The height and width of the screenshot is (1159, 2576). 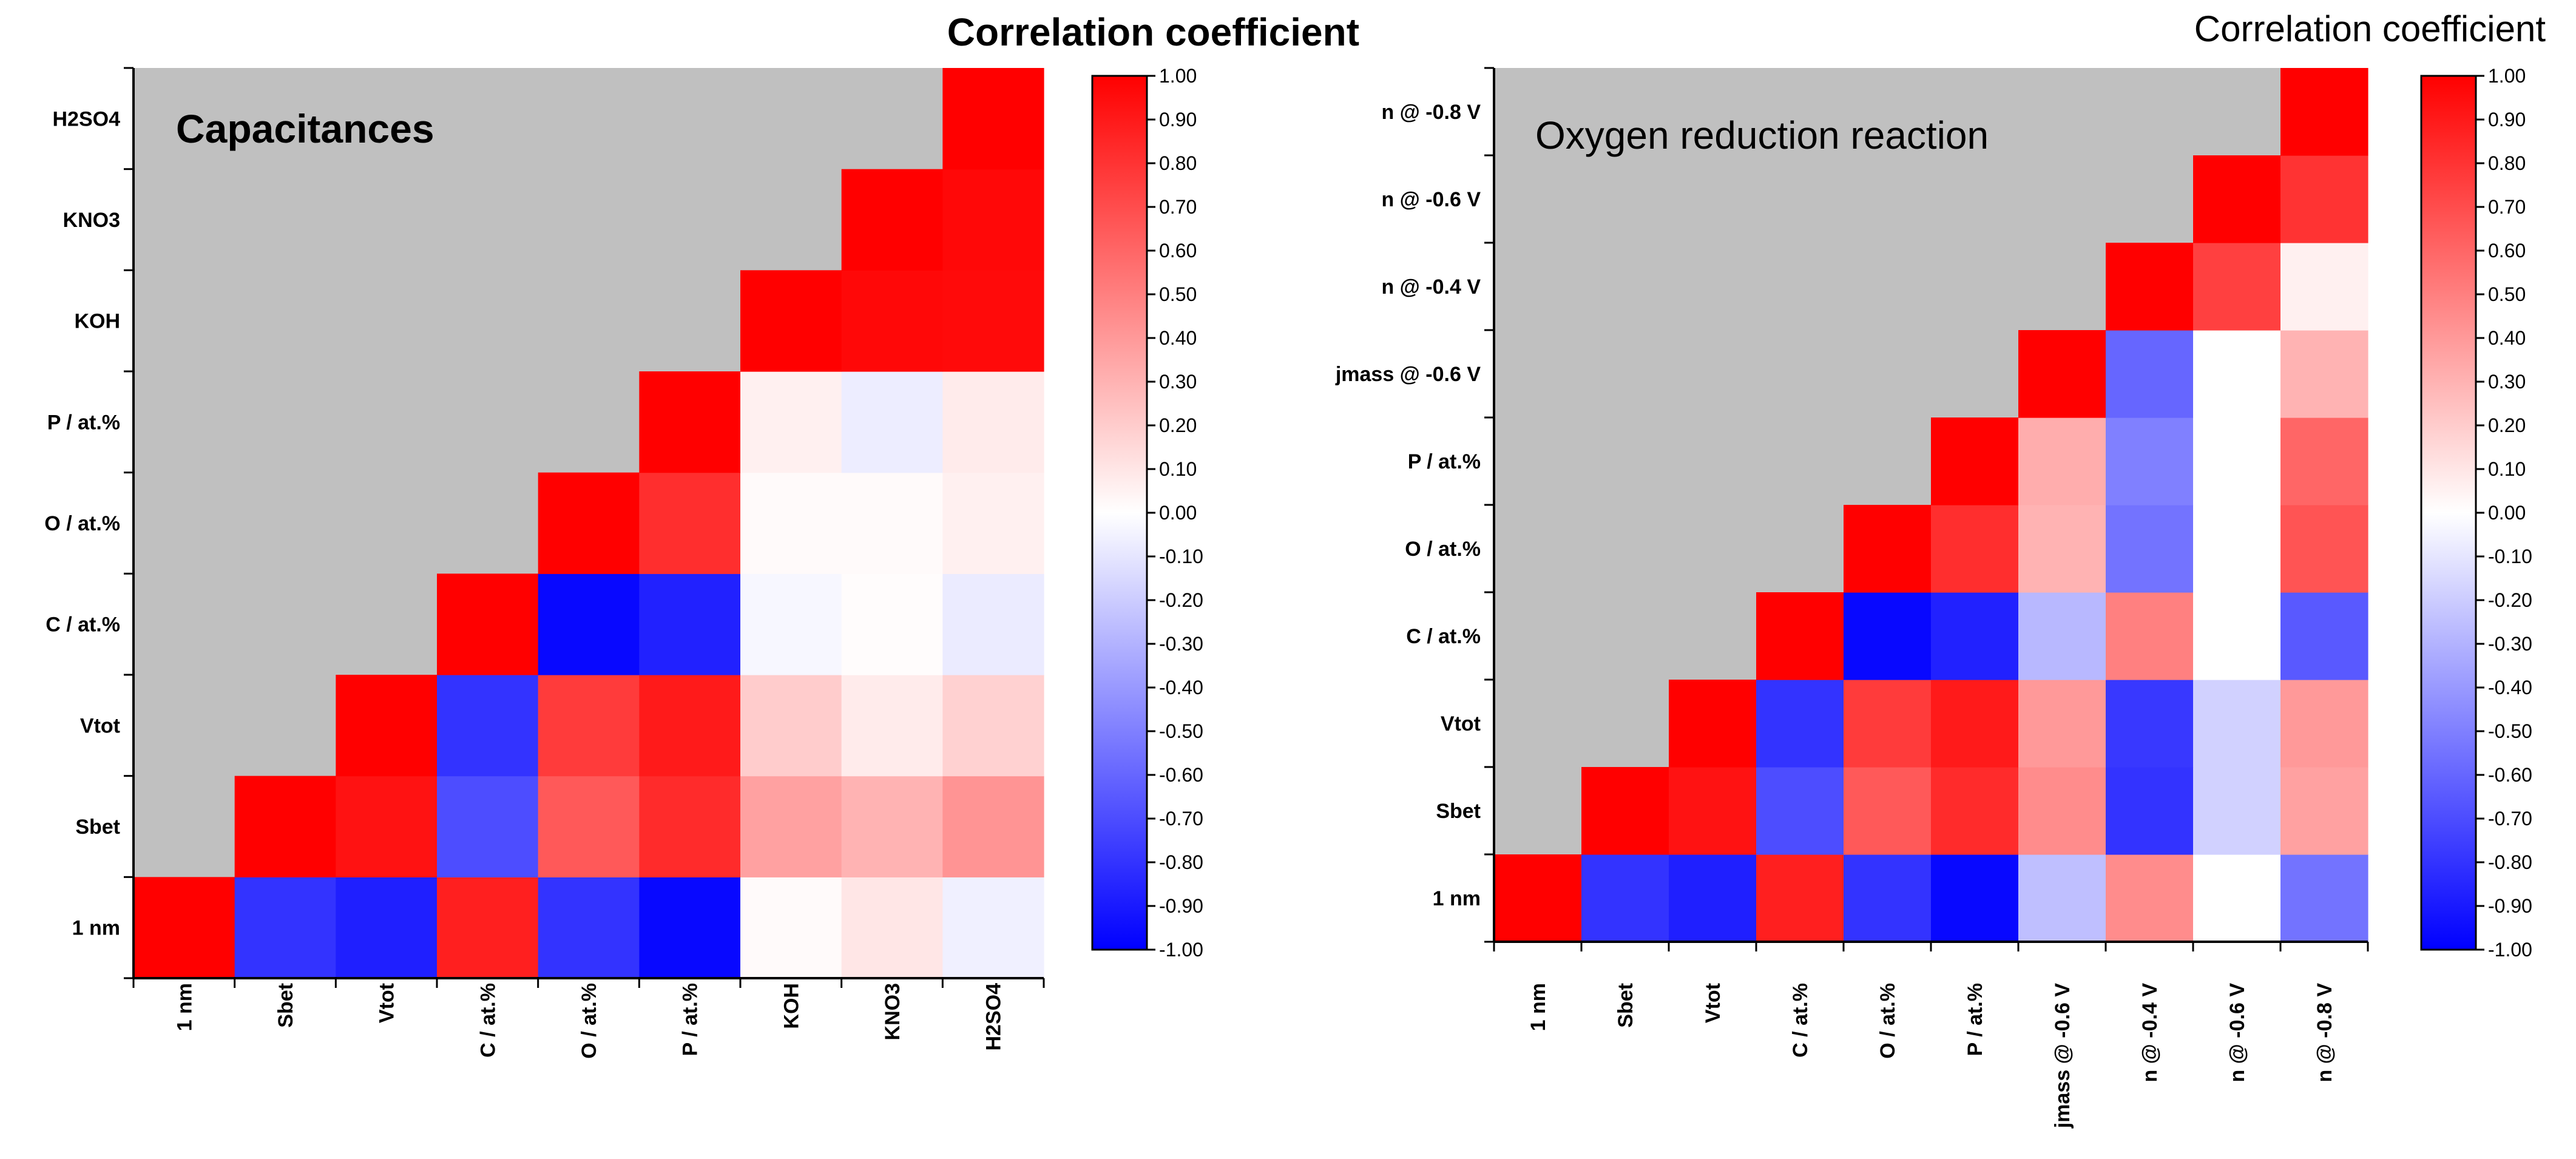 What do you see at coordinates (2448, 513) in the screenshot?
I see `colorbar-gradient` at bounding box center [2448, 513].